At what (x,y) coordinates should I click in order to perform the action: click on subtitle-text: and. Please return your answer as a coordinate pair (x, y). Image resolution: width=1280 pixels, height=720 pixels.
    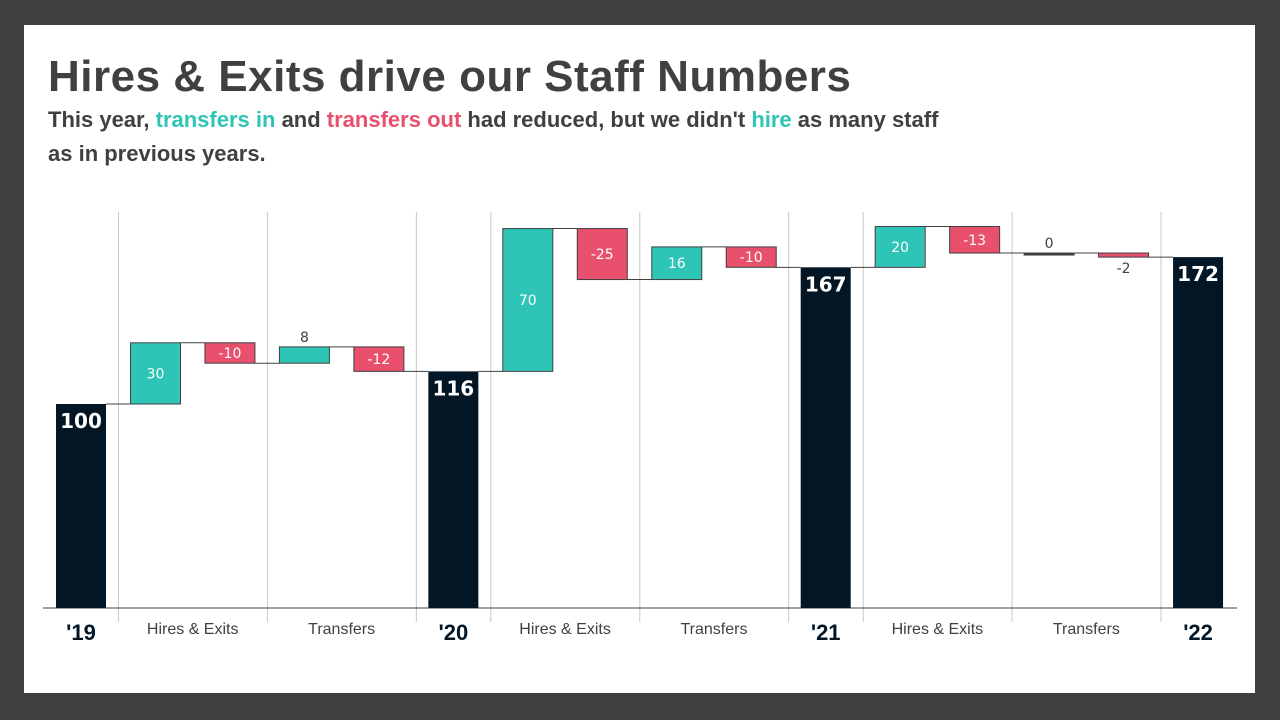
    Looking at the image, I should click on (301, 119).